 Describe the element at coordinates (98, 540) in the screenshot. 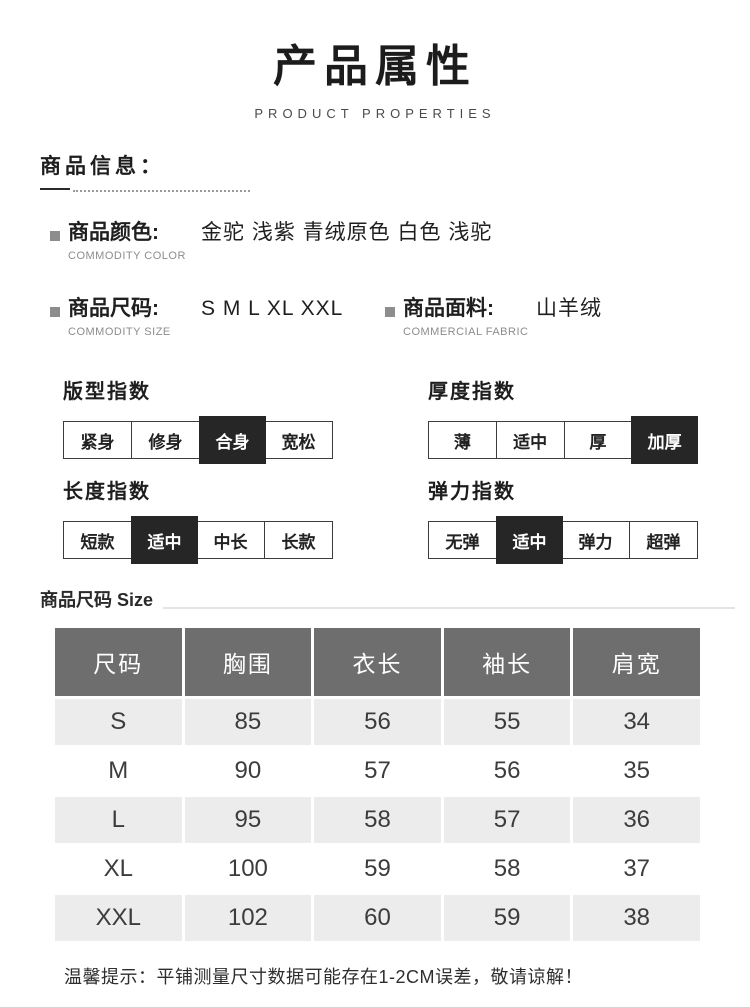

I see `length-option: 短款` at that location.